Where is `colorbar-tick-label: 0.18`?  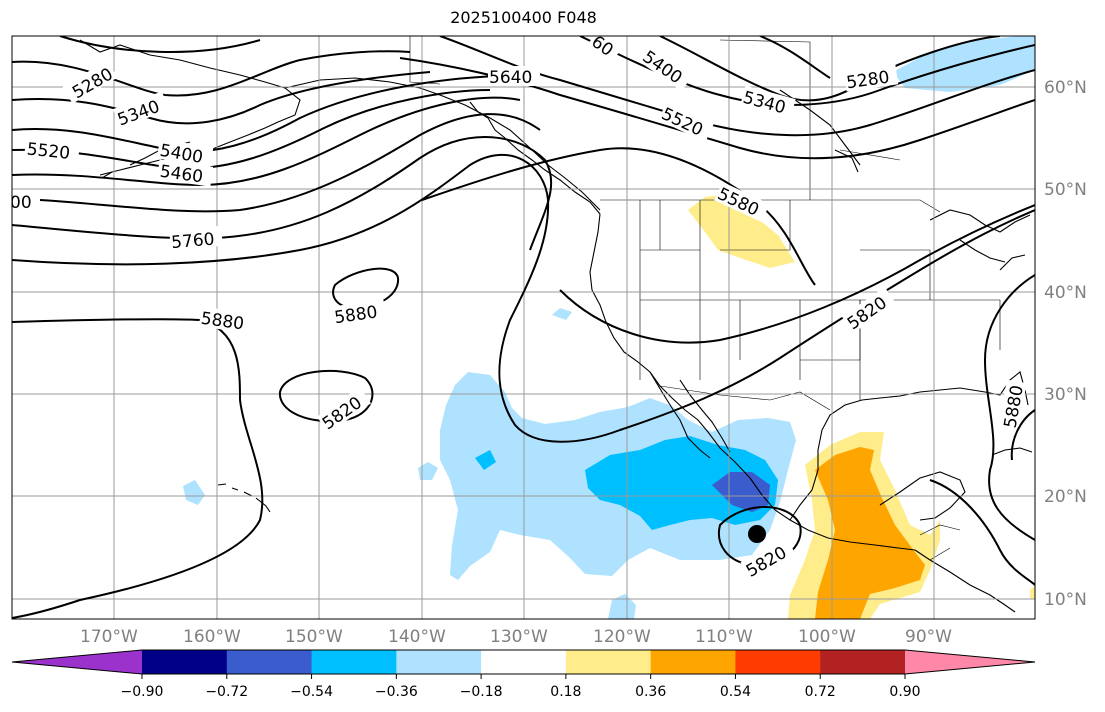 colorbar-tick-label: 0.18 is located at coordinates (565, 692).